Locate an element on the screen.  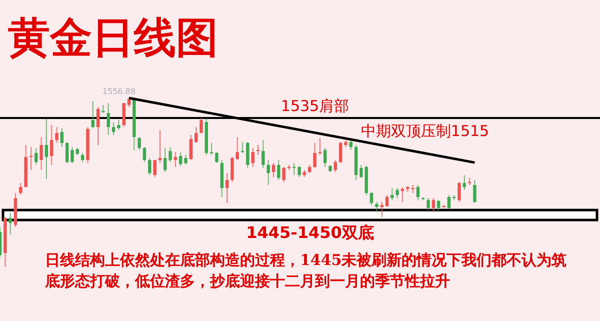
annotation: 日线结构上依然处在底部构造的过程，1445未被刷新的情况下我们都不认为筑底形态打破，低位渣多，抄底迎接十二月到一月的季节性拉升 is located at coordinates (306, 271).